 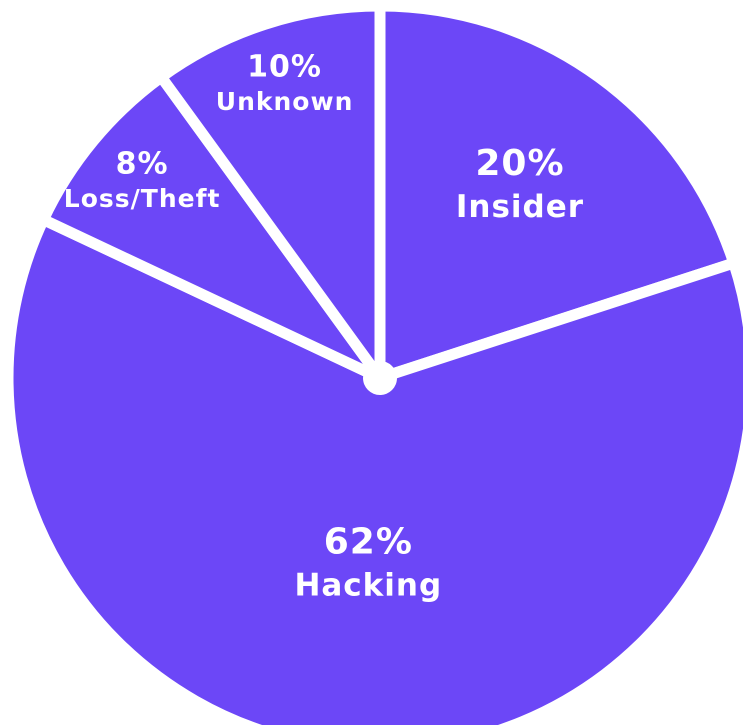 What do you see at coordinates (142, 163) in the screenshot?
I see `slice-percent: 8%` at bounding box center [142, 163].